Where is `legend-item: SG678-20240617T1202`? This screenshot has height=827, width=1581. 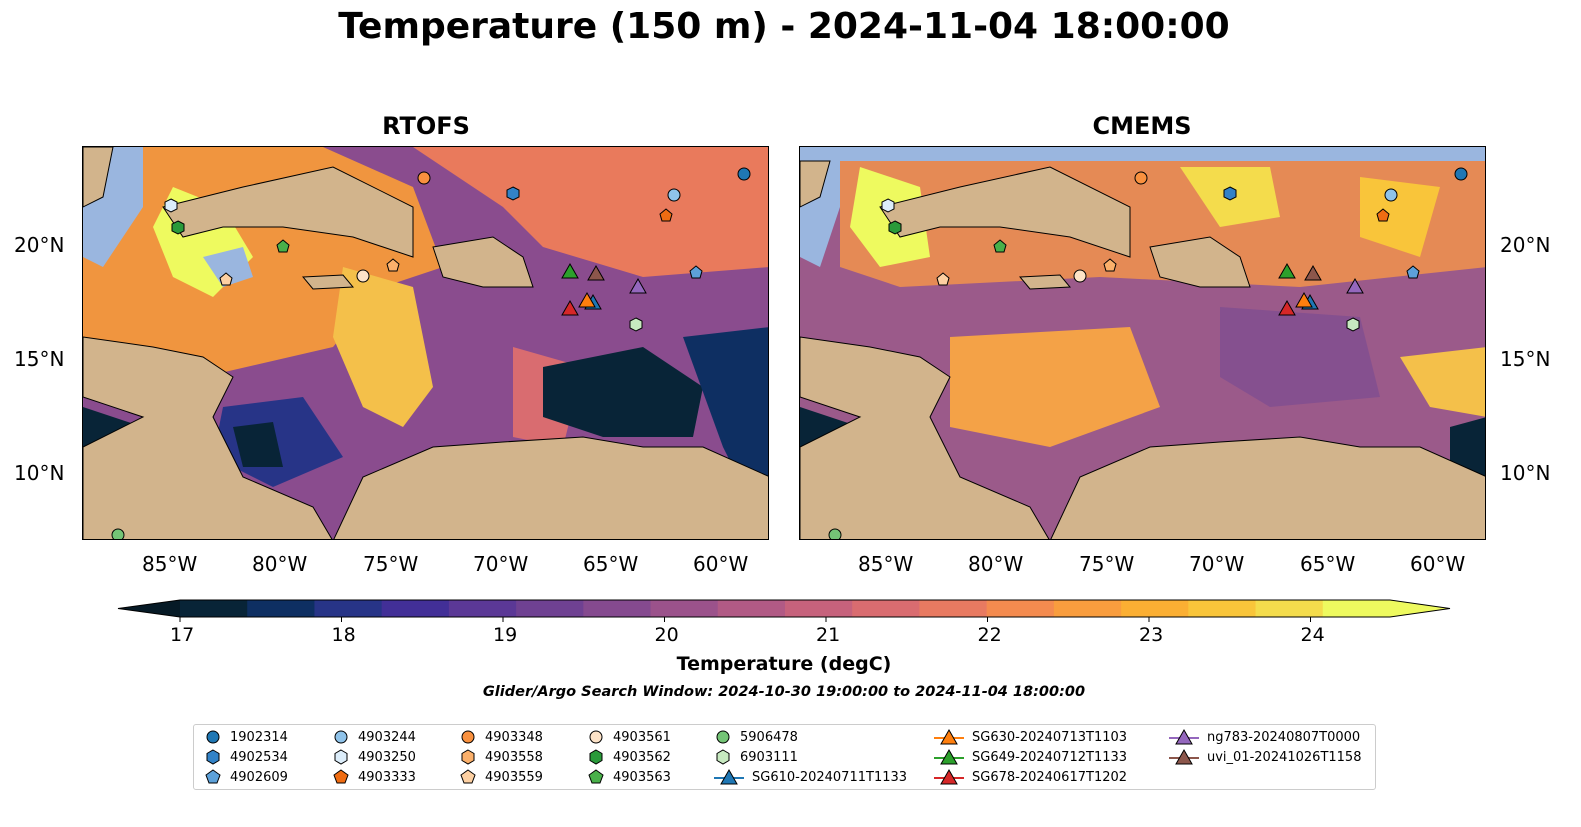
legend-item: SG678-20240617T1202 is located at coordinates (1030, 777).